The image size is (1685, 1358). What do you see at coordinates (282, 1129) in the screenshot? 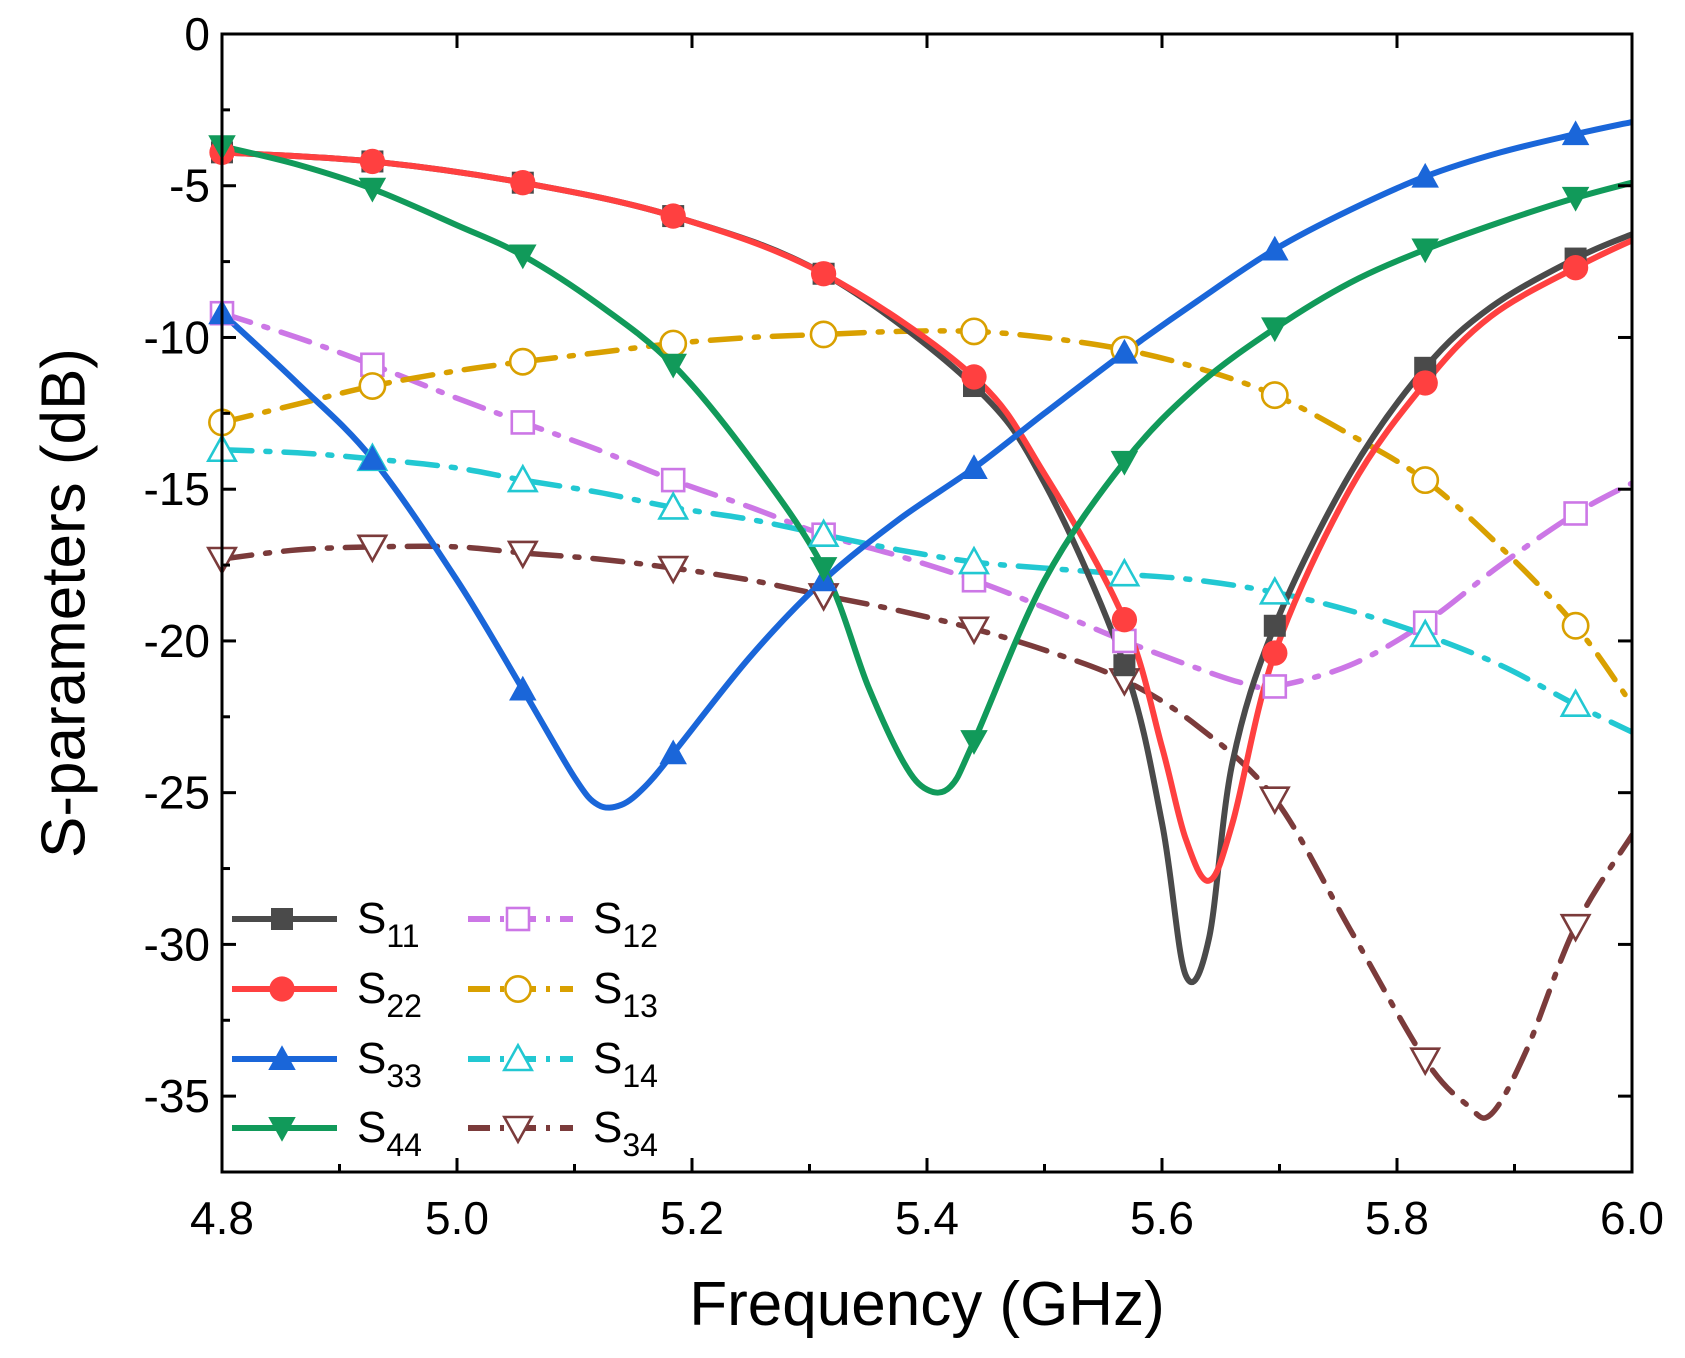
I see `legend-marker-s44` at bounding box center [282, 1129].